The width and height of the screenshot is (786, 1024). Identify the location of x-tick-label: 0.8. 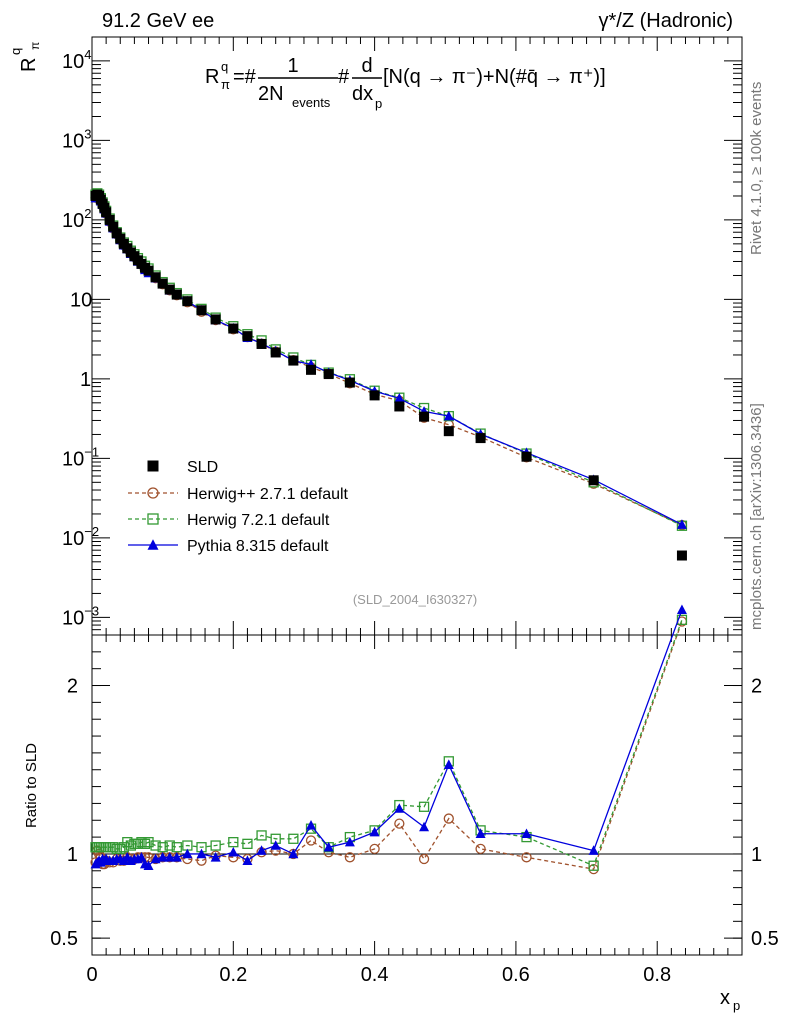
(657, 975).